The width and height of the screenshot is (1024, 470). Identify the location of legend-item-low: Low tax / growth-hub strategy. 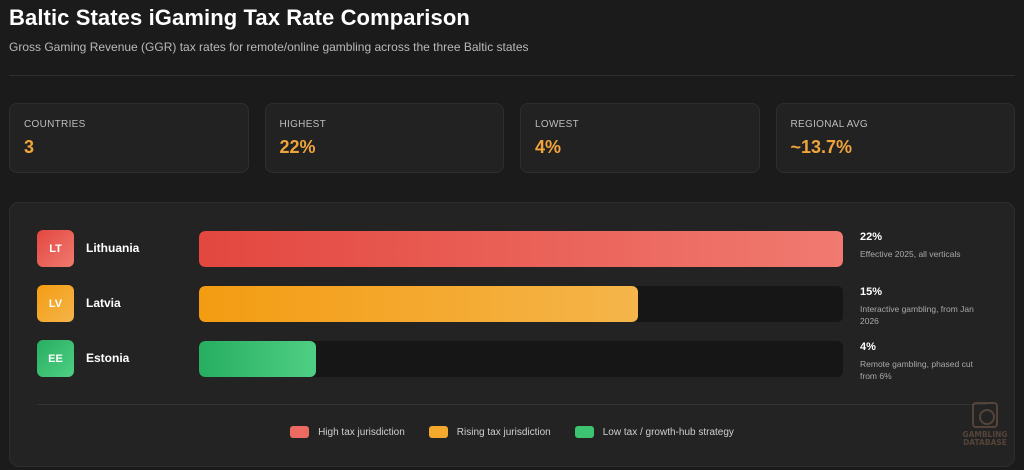
(654, 432).